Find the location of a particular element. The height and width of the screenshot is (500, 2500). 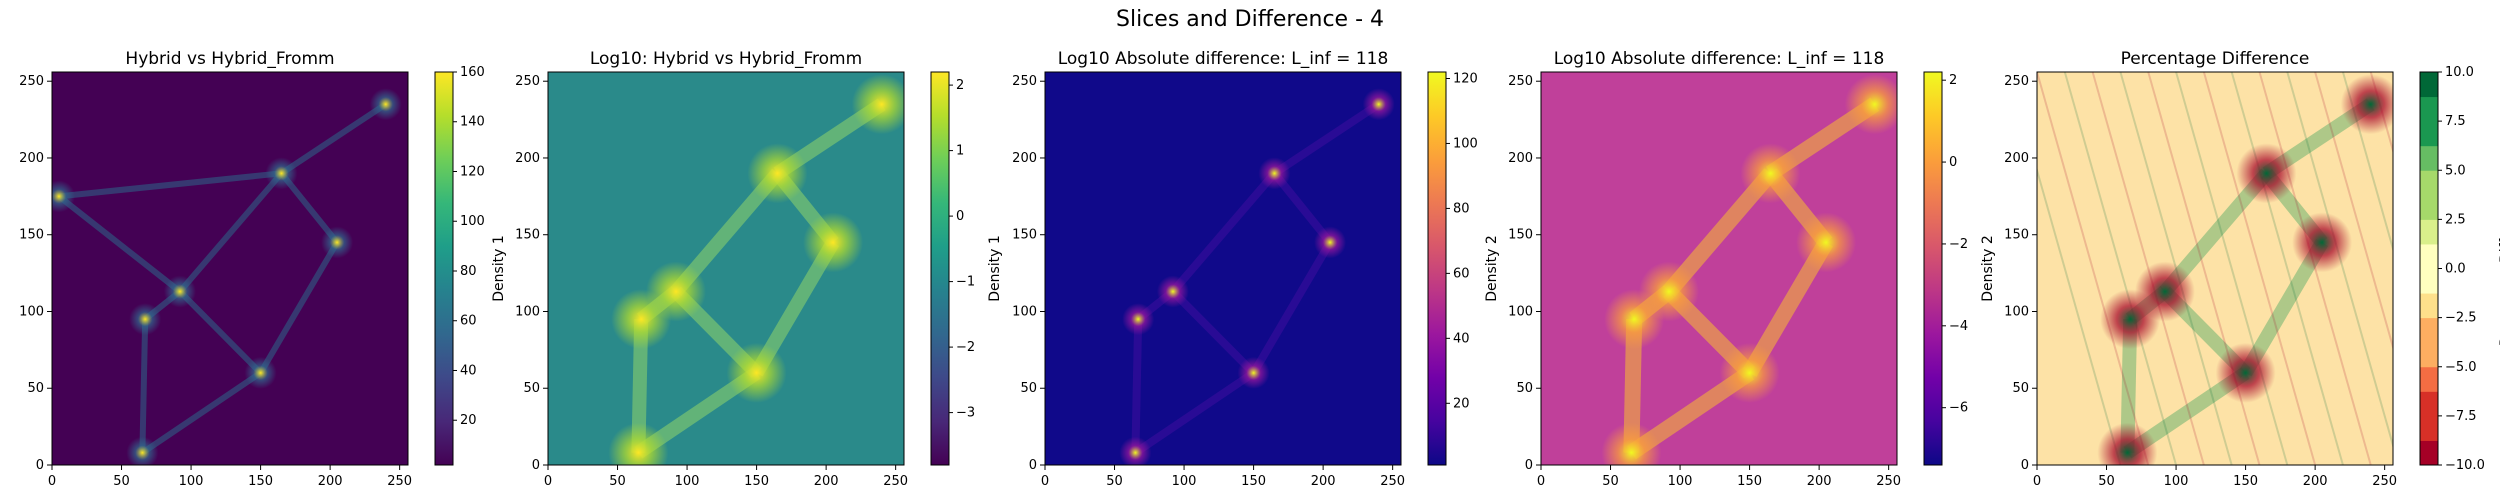

panel-title: Percentage Difference is located at coordinates (2215, 59).